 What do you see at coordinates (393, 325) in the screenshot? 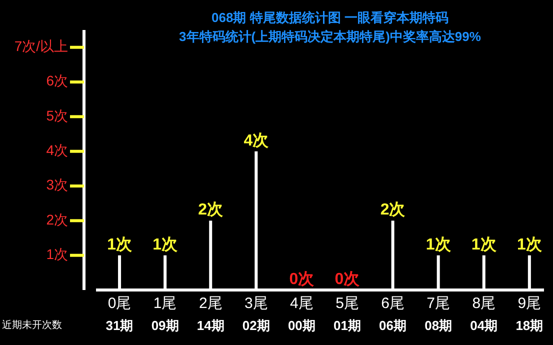
I see `text: 06期` at bounding box center [393, 325].